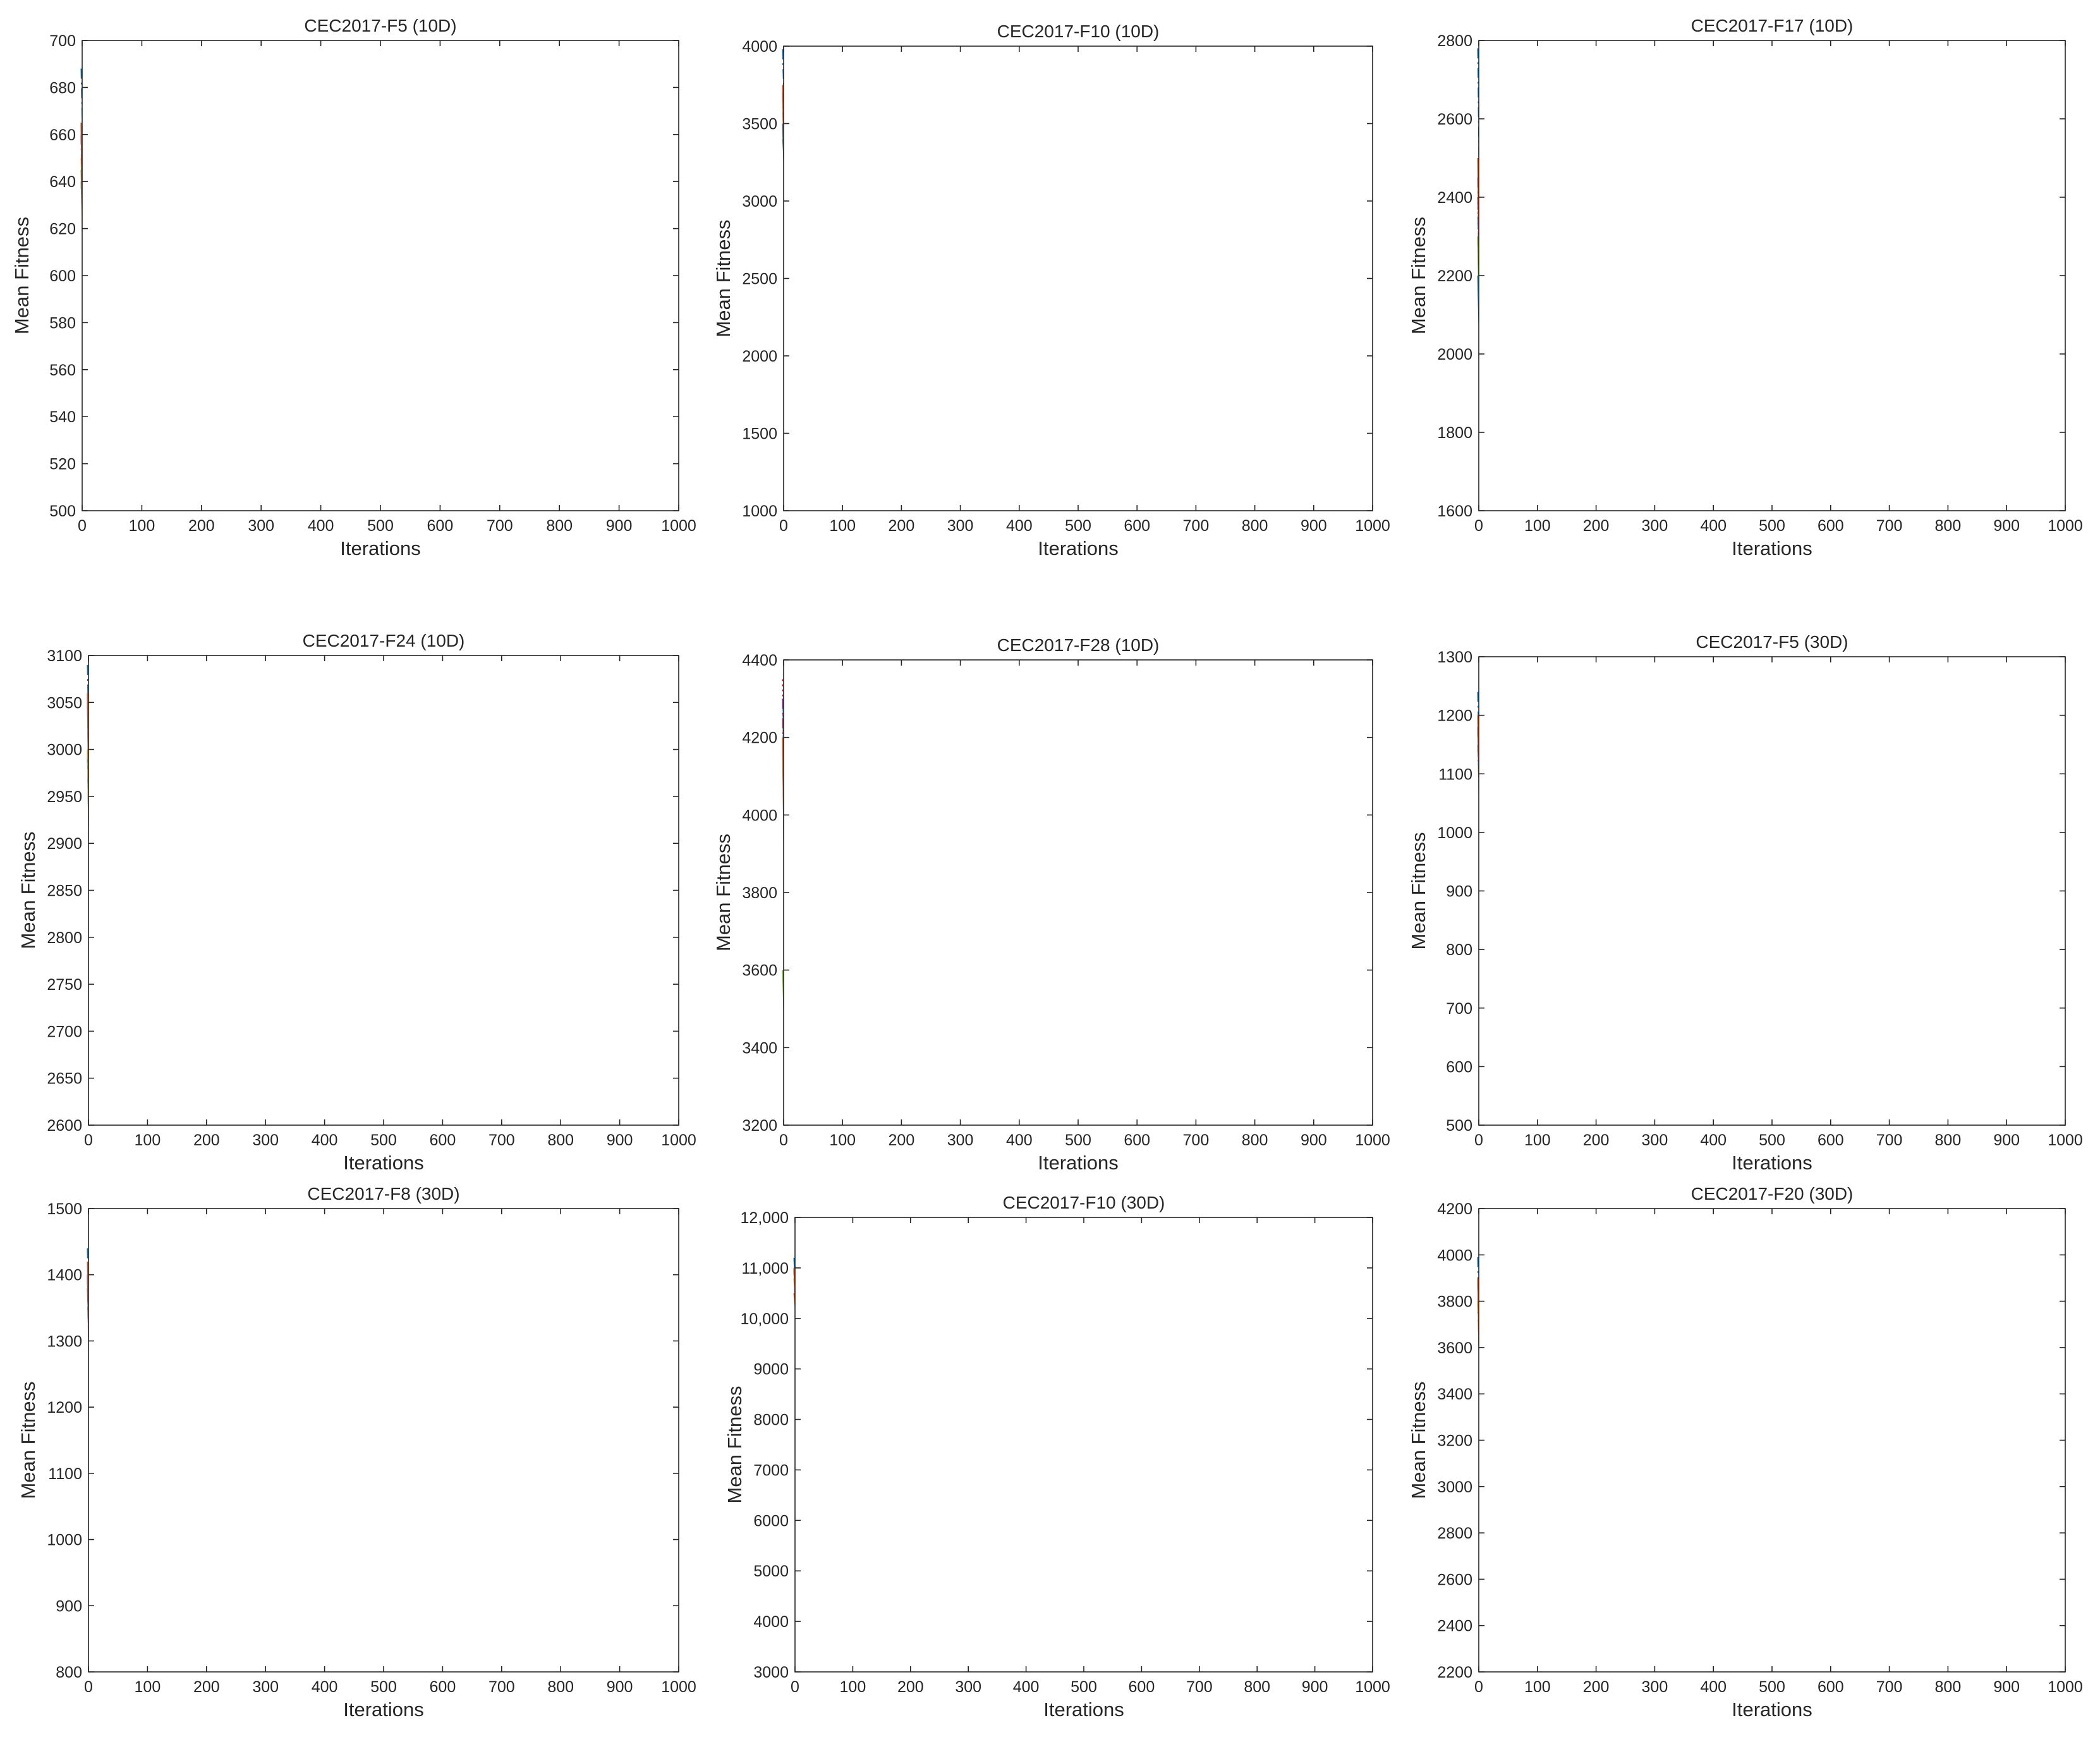 The width and height of the screenshot is (2100, 1737). Describe the element at coordinates (771, 1420) in the screenshot. I see `y-tick-label: 8000` at that location.